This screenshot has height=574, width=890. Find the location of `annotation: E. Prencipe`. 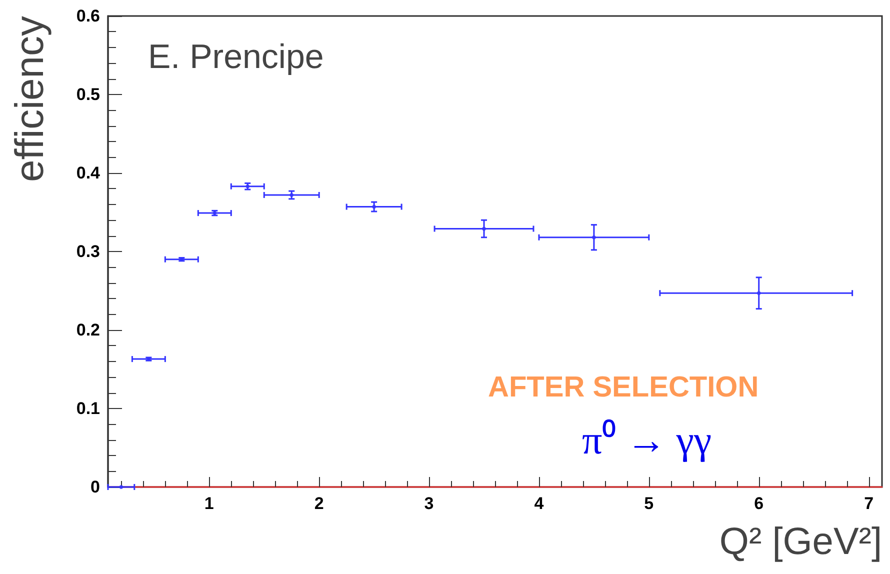

annotation: E. Prencipe is located at coordinates (236, 57).